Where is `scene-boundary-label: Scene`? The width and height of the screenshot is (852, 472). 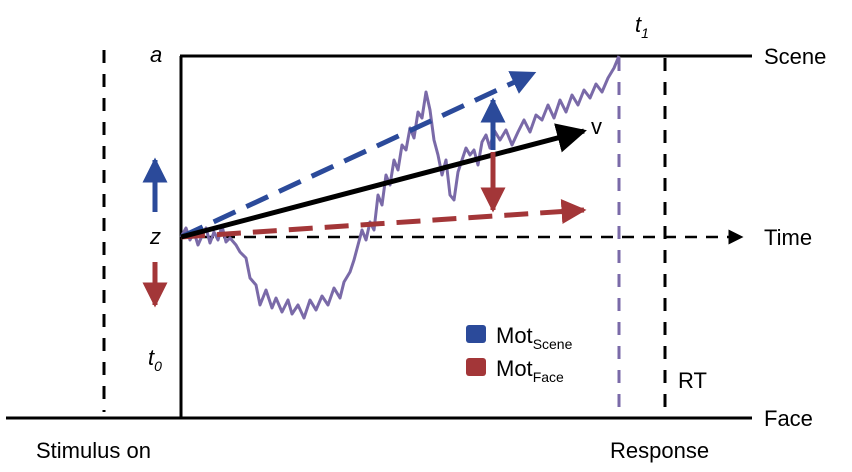
scene-boundary-label: Scene is located at coordinates (795, 56).